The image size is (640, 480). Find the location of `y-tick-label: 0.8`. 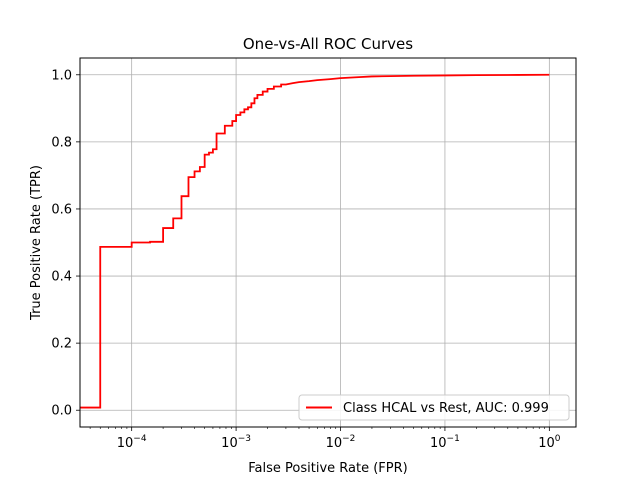

y-tick-label: 0.8 is located at coordinates (61, 142).